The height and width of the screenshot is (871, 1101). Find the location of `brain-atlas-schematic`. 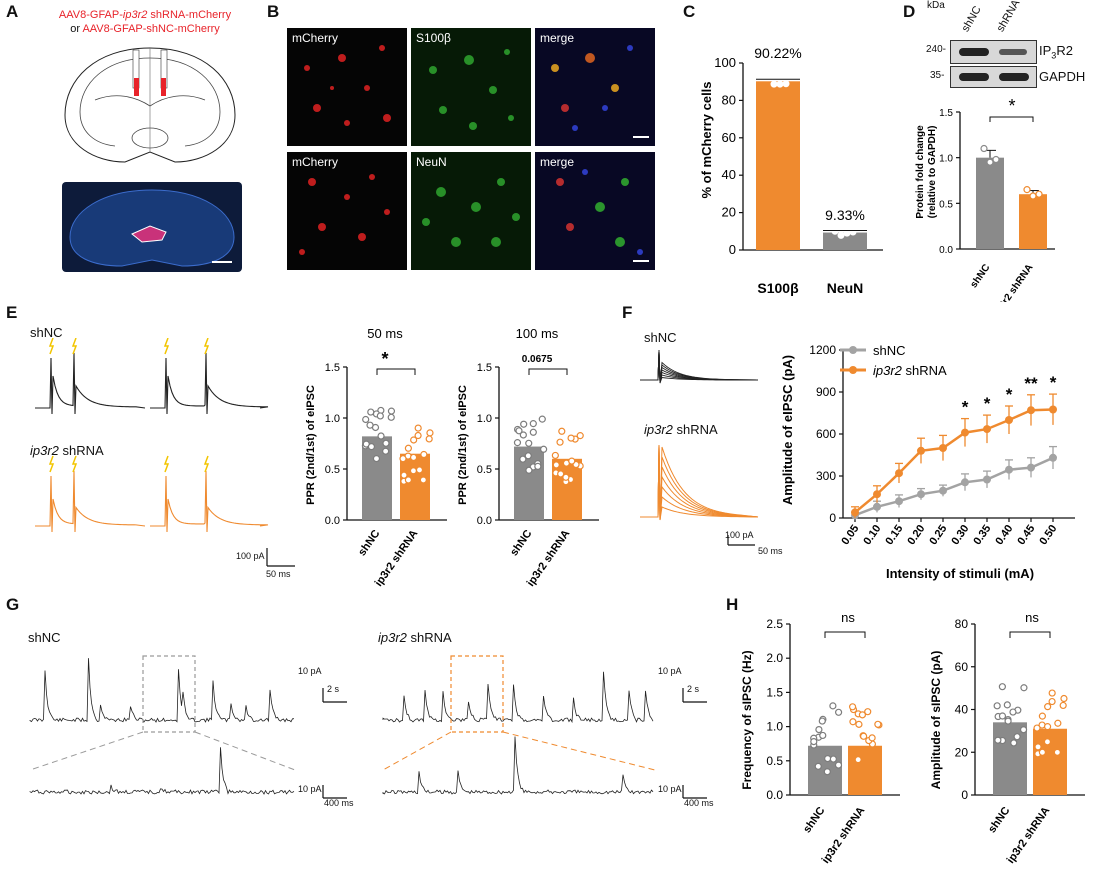

brain-atlas-schematic is located at coordinates (150, 105).